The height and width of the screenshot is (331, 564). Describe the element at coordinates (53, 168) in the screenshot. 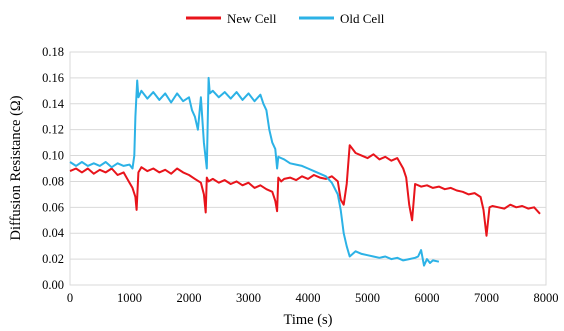

I see `y-axis-ticks: 0.00 0.02 0.04 0.06 0.08 0.10 0.12 0.14 0.16 0.18` at that location.